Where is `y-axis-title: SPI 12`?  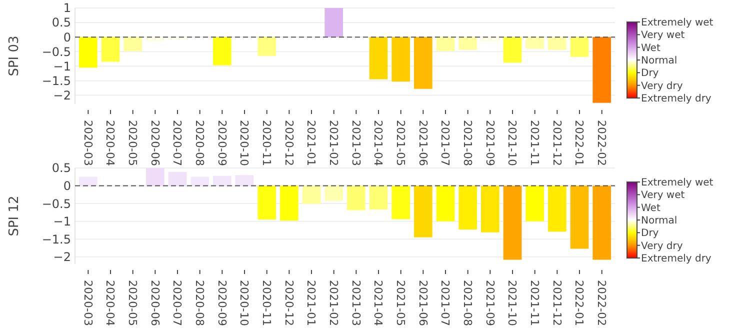
y-axis-title: SPI 12 is located at coordinates (14, 216).